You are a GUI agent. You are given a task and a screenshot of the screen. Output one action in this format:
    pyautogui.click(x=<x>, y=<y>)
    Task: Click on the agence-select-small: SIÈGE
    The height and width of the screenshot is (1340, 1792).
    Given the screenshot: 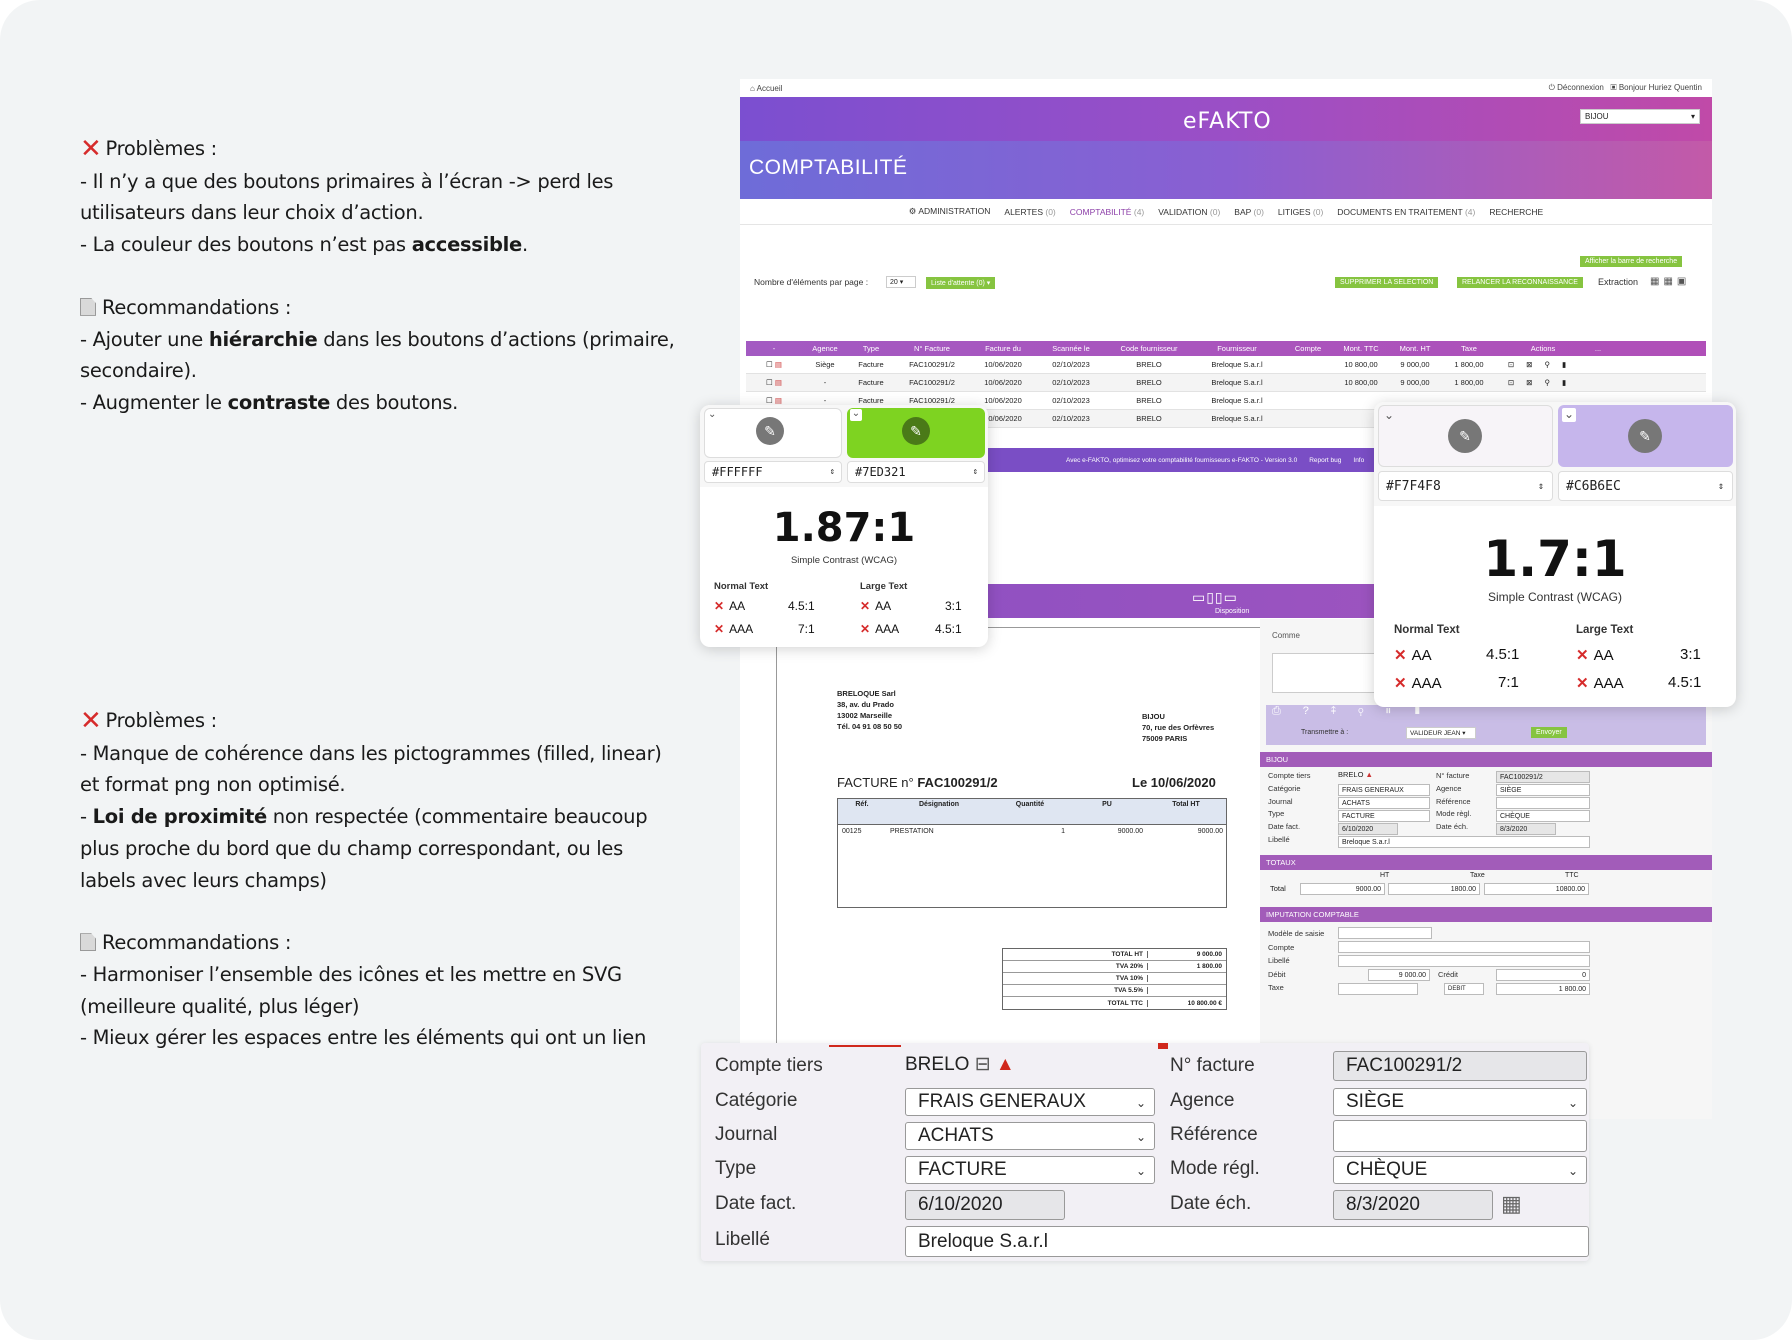 What is the action you would take?
    pyautogui.click(x=1543, y=790)
    